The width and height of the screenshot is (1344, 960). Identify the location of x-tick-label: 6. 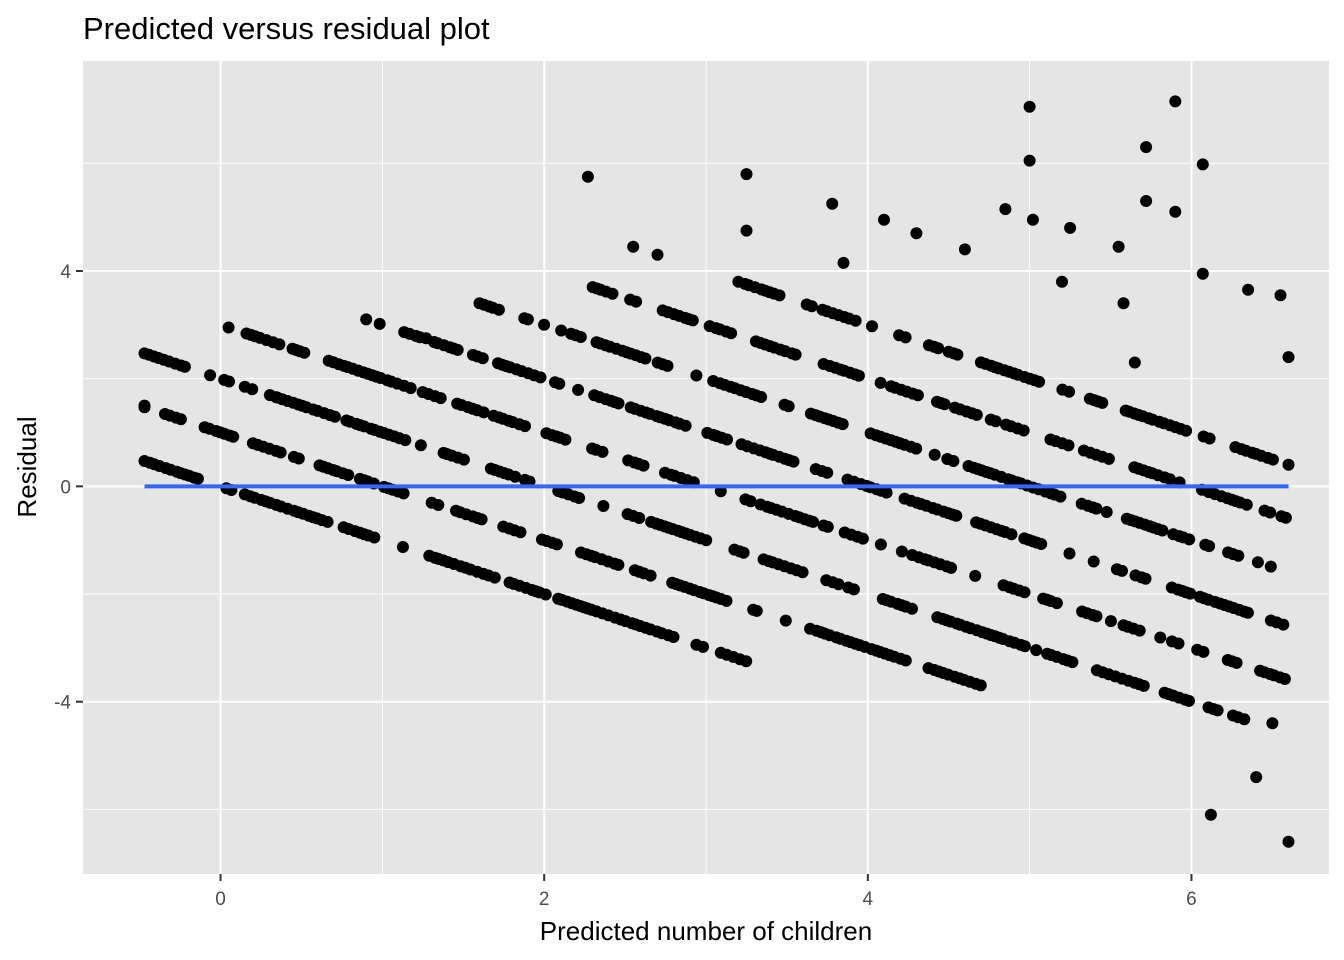
(1191, 899).